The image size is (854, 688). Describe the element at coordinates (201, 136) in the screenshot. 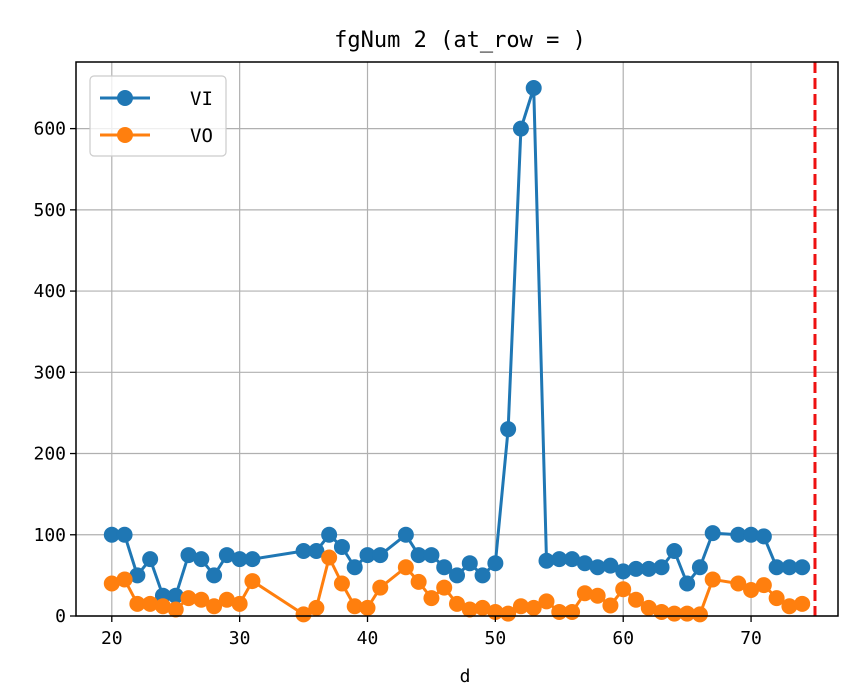

I see `legend-label-vo: VO` at that location.